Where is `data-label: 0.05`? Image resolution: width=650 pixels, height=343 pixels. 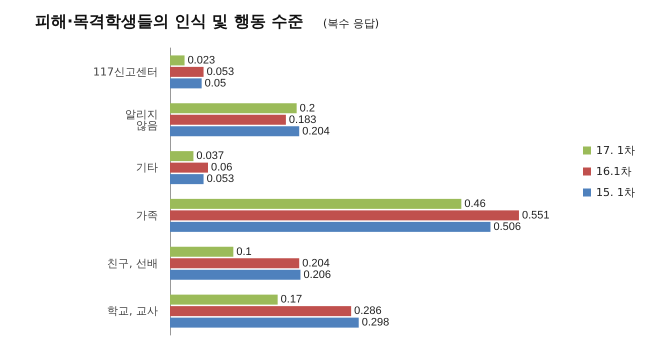
data-label: 0.05 is located at coordinates (215, 83).